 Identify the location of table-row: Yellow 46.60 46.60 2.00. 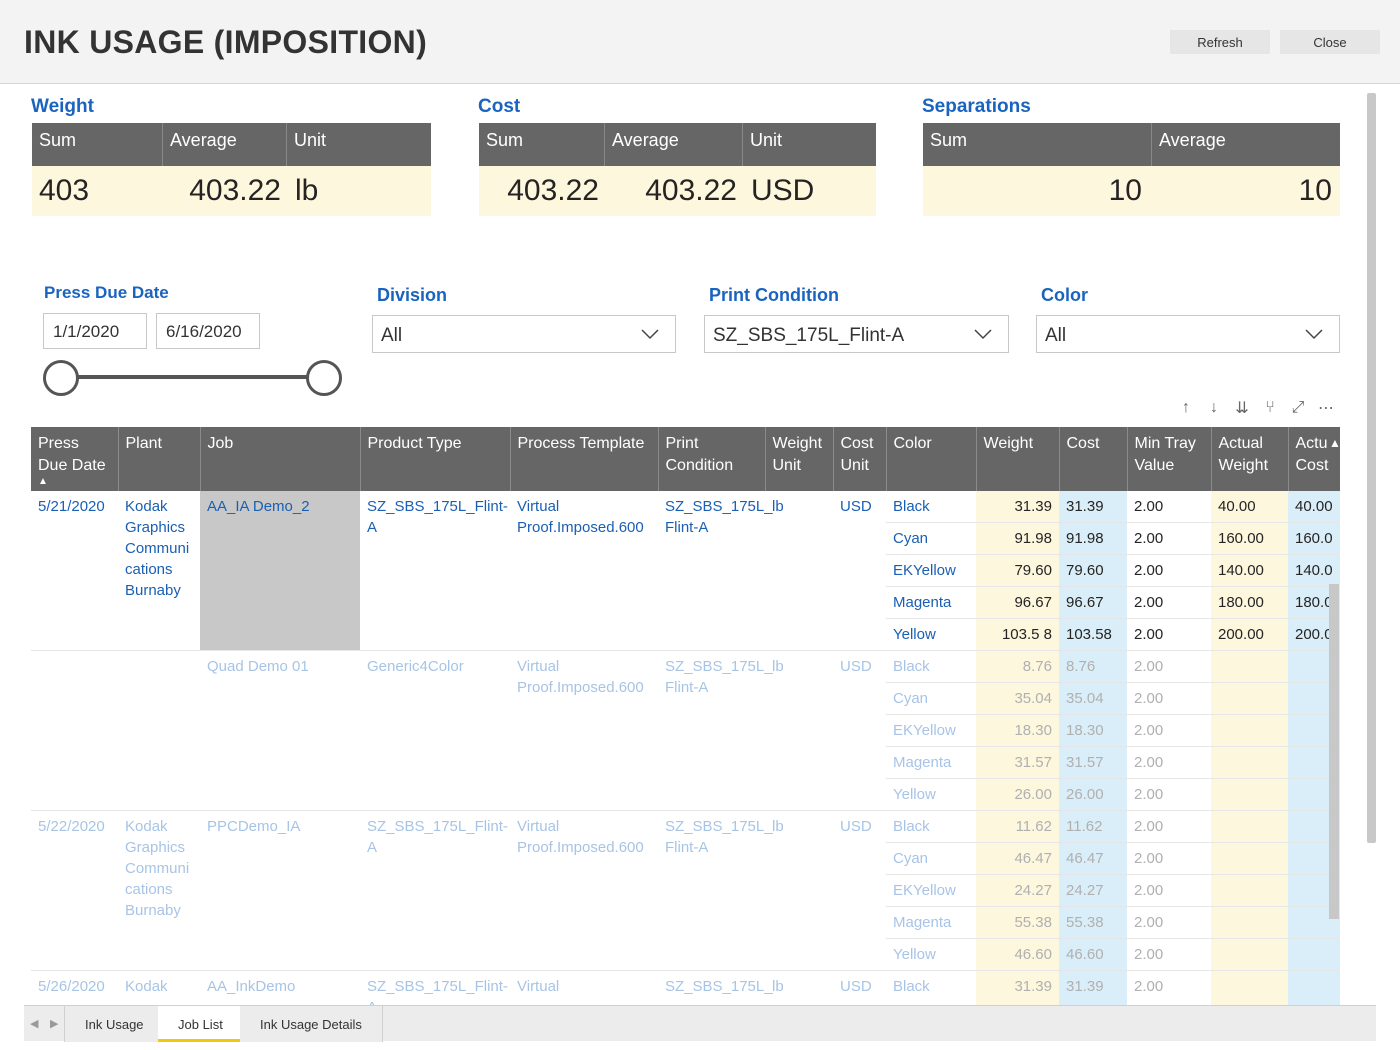
(685, 954).